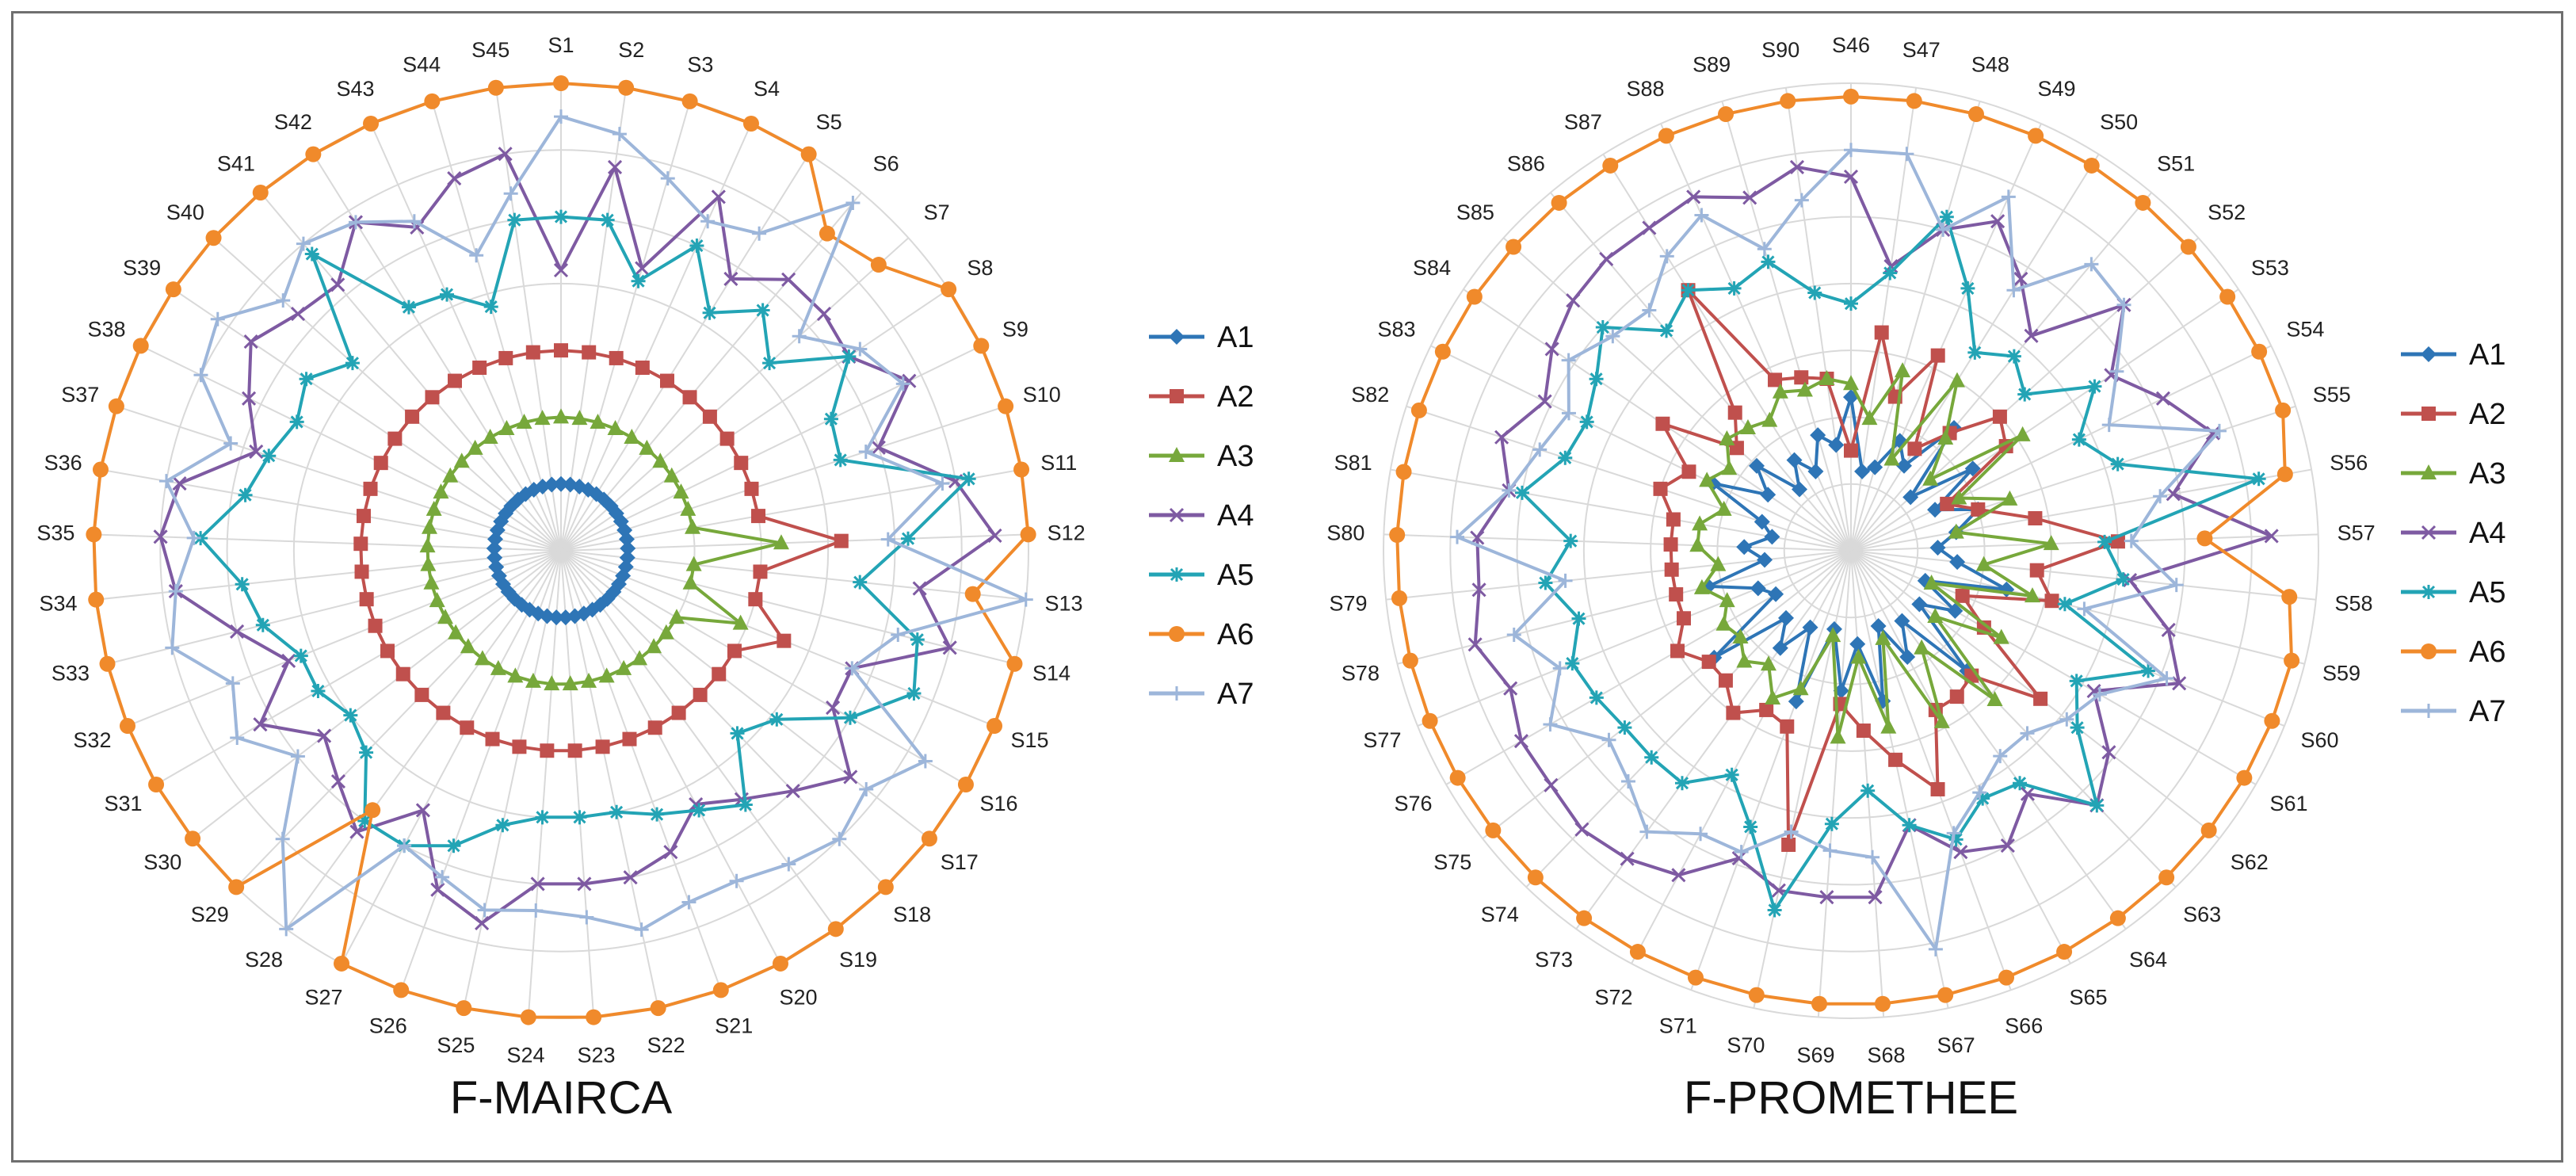 This screenshot has height=1176, width=2576. I want to click on chart0-category-label-43: S44, so click(422, 65).